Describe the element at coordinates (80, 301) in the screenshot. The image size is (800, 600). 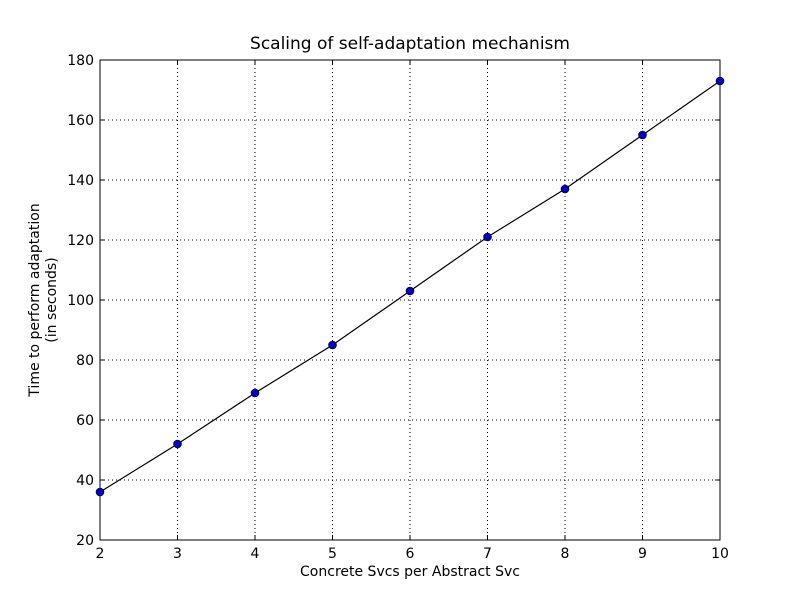
I see `y-tick-label: 100` at that location.